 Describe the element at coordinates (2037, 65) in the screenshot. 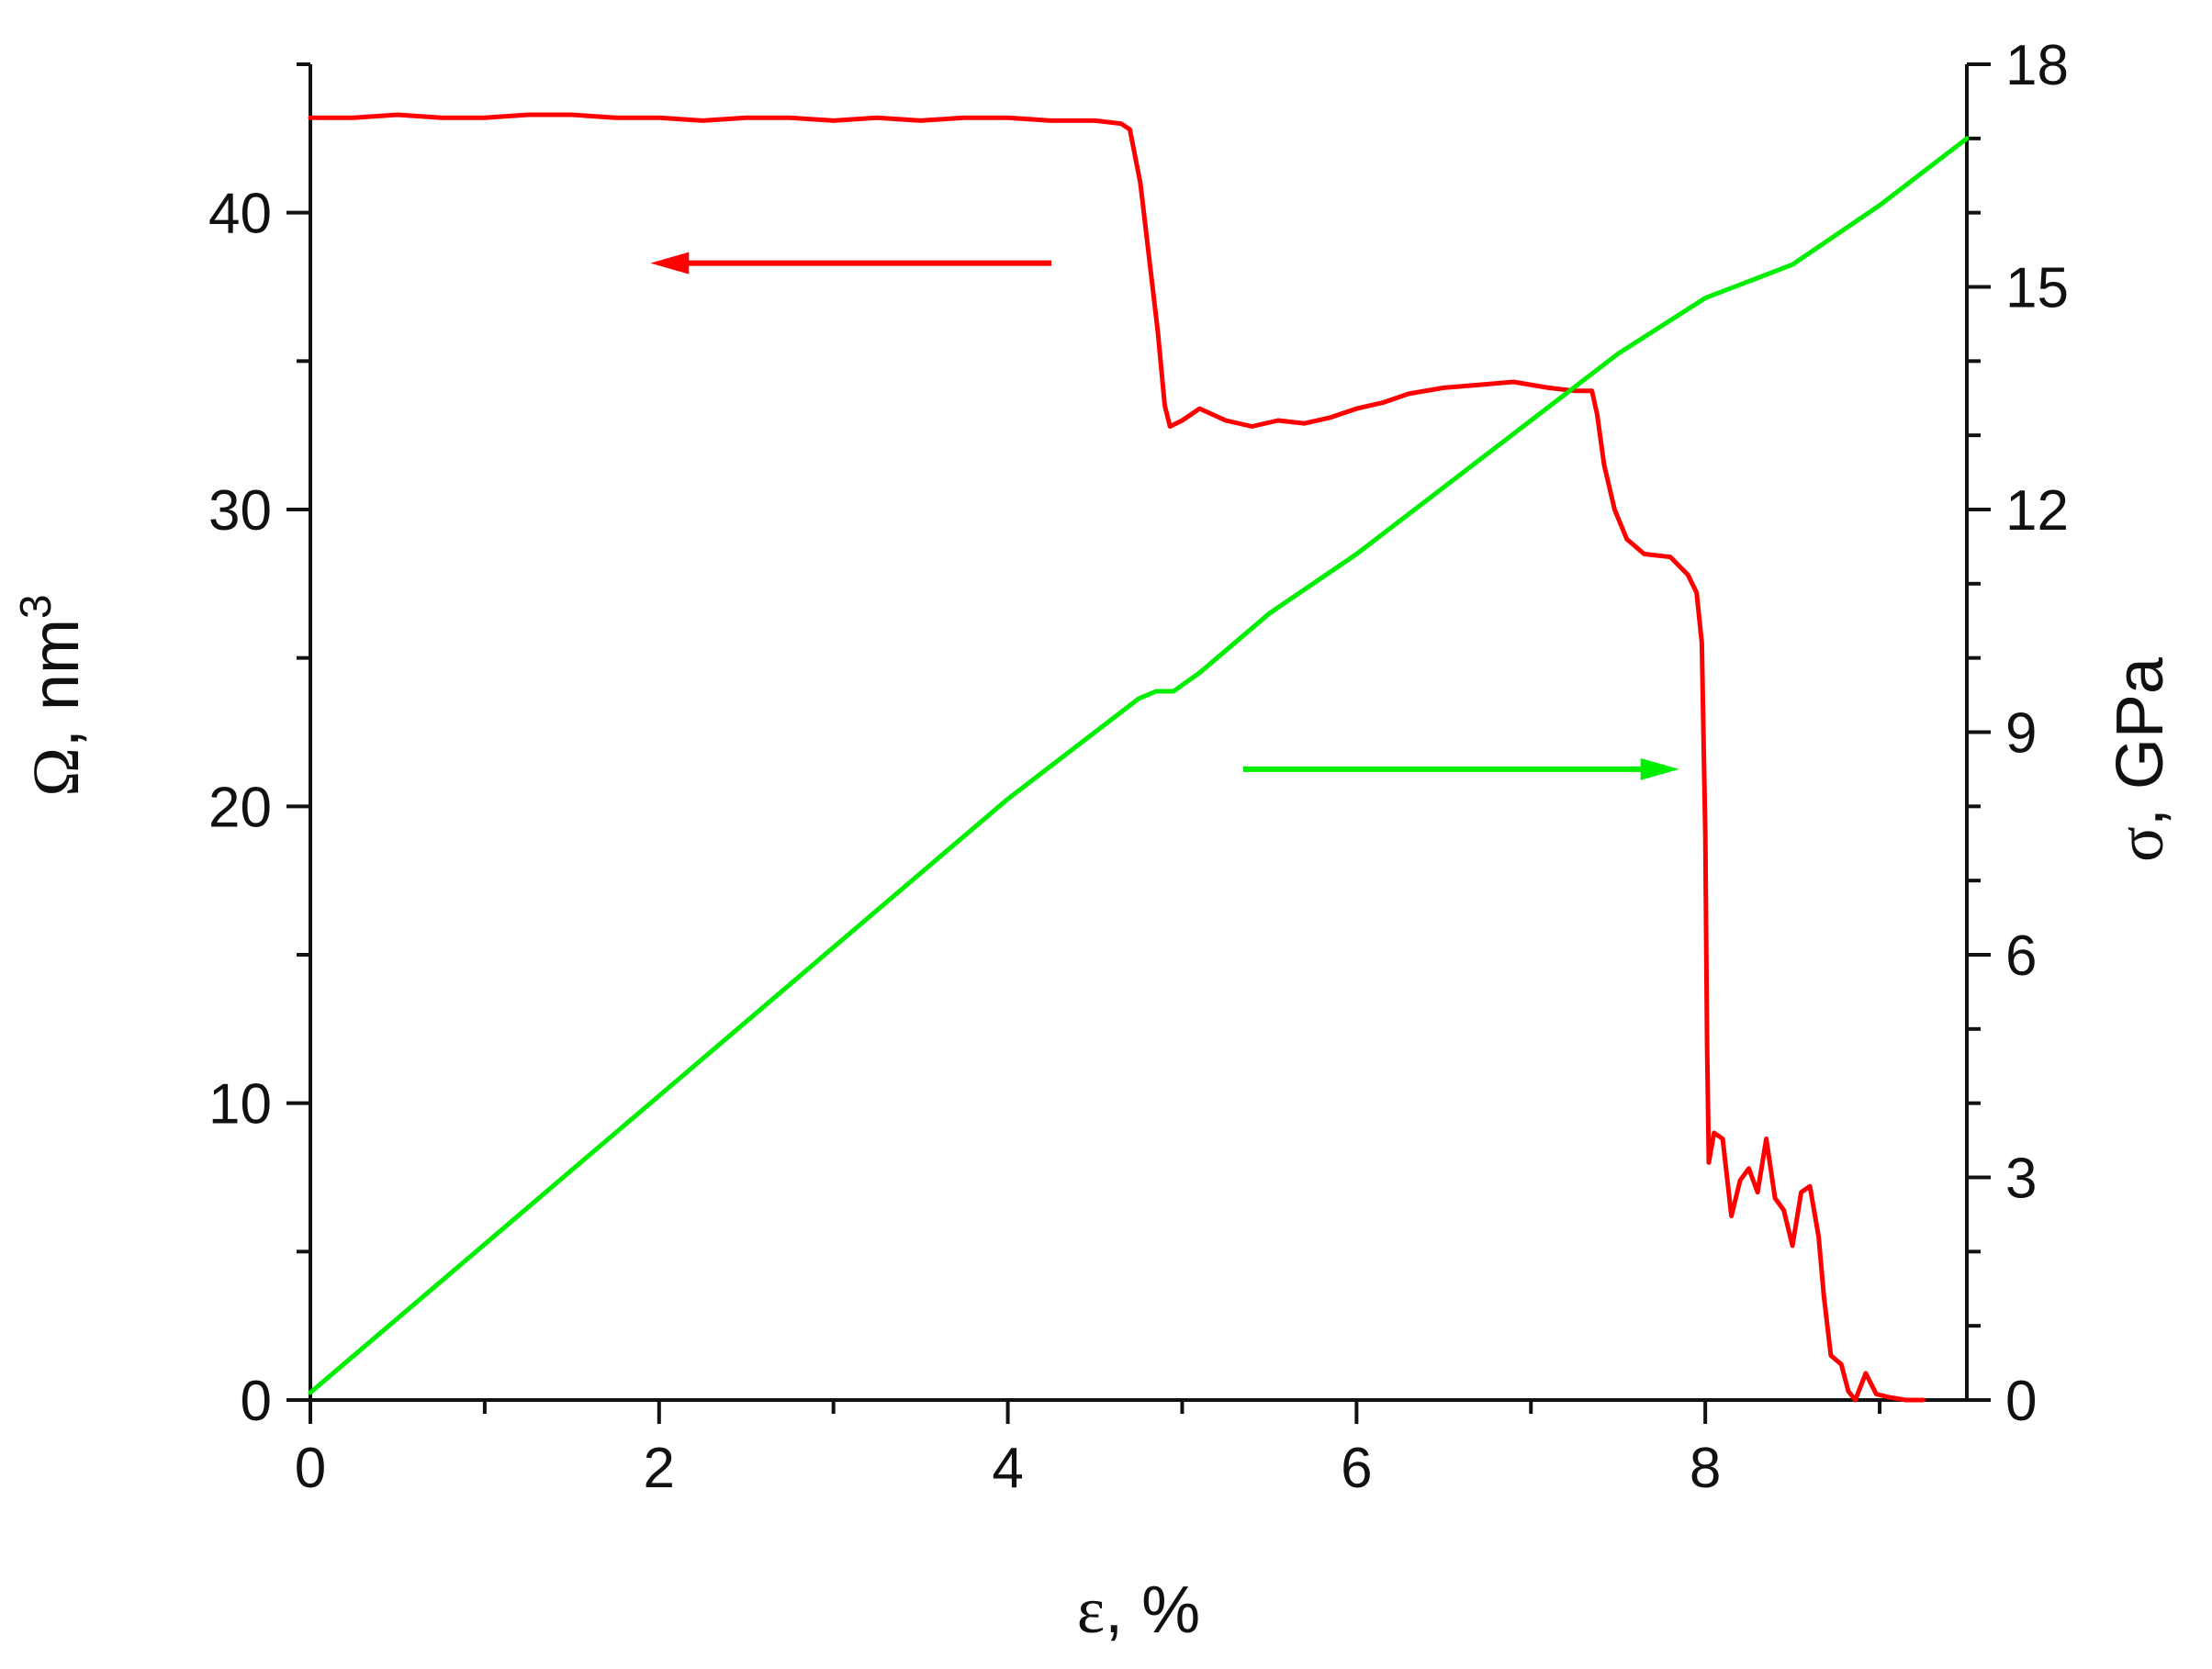

I see `y-right-tick-label: 18` at that location.